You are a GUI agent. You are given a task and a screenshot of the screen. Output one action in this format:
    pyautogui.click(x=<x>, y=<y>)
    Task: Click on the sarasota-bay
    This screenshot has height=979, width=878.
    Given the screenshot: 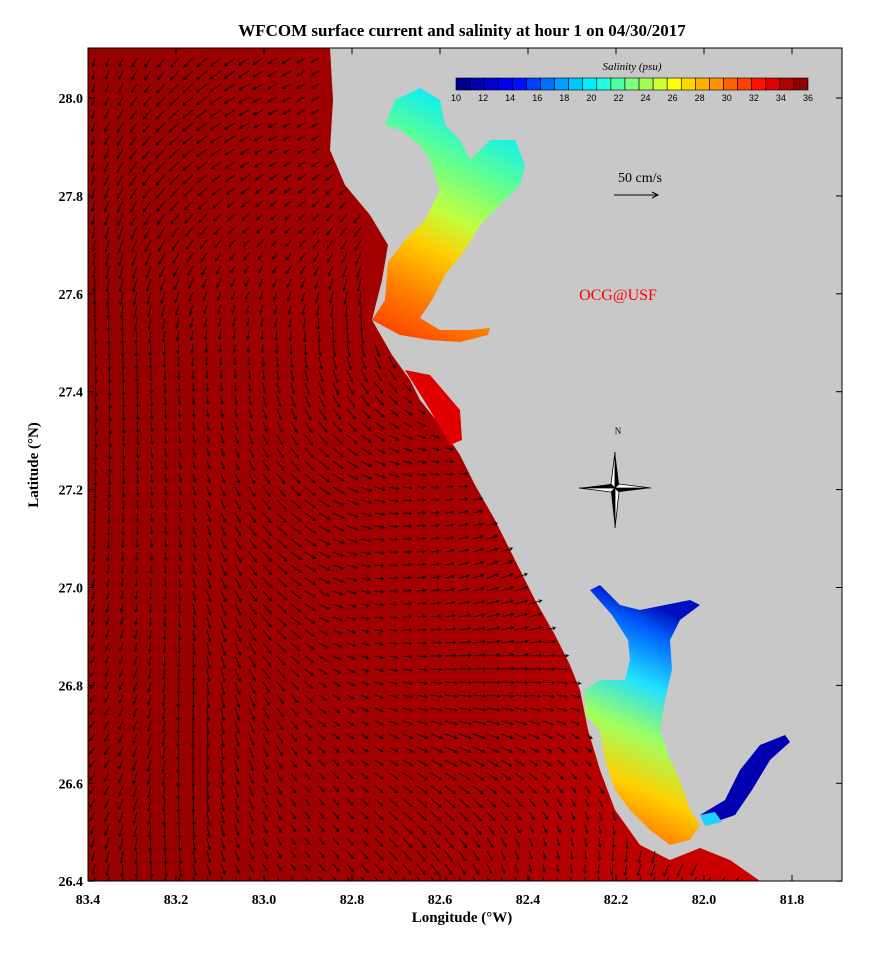 What is the action you would take?
    pyautogui.click(x=433, y=407)
    